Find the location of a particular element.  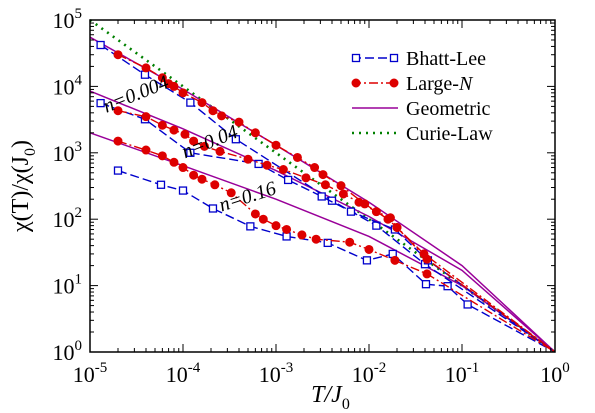

y-tick-label: 10⁰ is located at coordinates (68, 351).